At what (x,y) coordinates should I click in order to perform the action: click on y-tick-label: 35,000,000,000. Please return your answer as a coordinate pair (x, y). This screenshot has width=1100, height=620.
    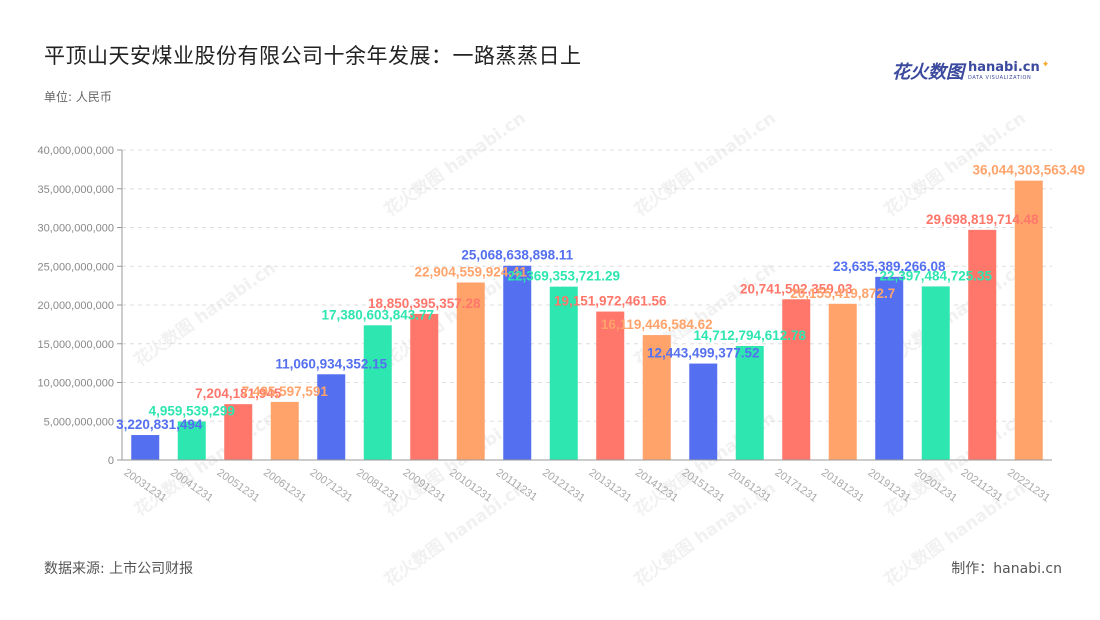
    Looking at the image, I should click on (76, 190).